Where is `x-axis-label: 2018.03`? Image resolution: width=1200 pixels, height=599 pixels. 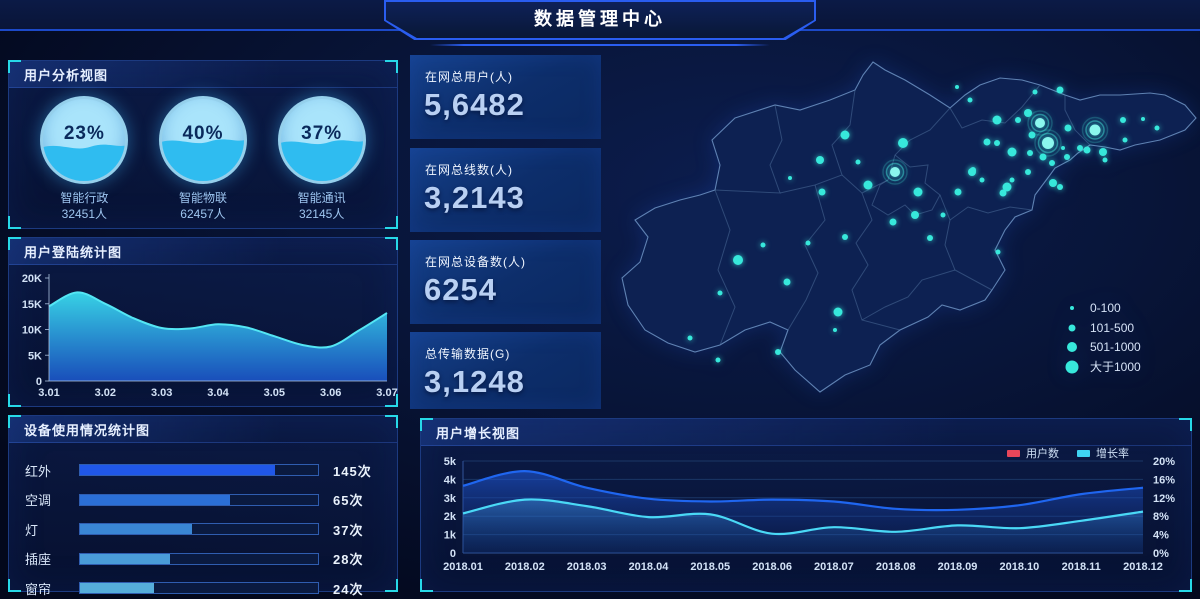 x-axis-label: 2018.03 is located at coordinates (587, 567).